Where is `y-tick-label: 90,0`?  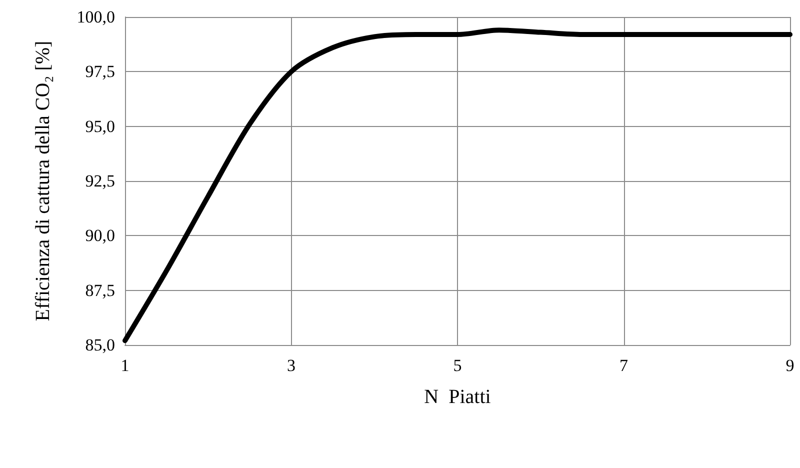
y-tick-label: 90,0 is located at coordinates (100, 236).